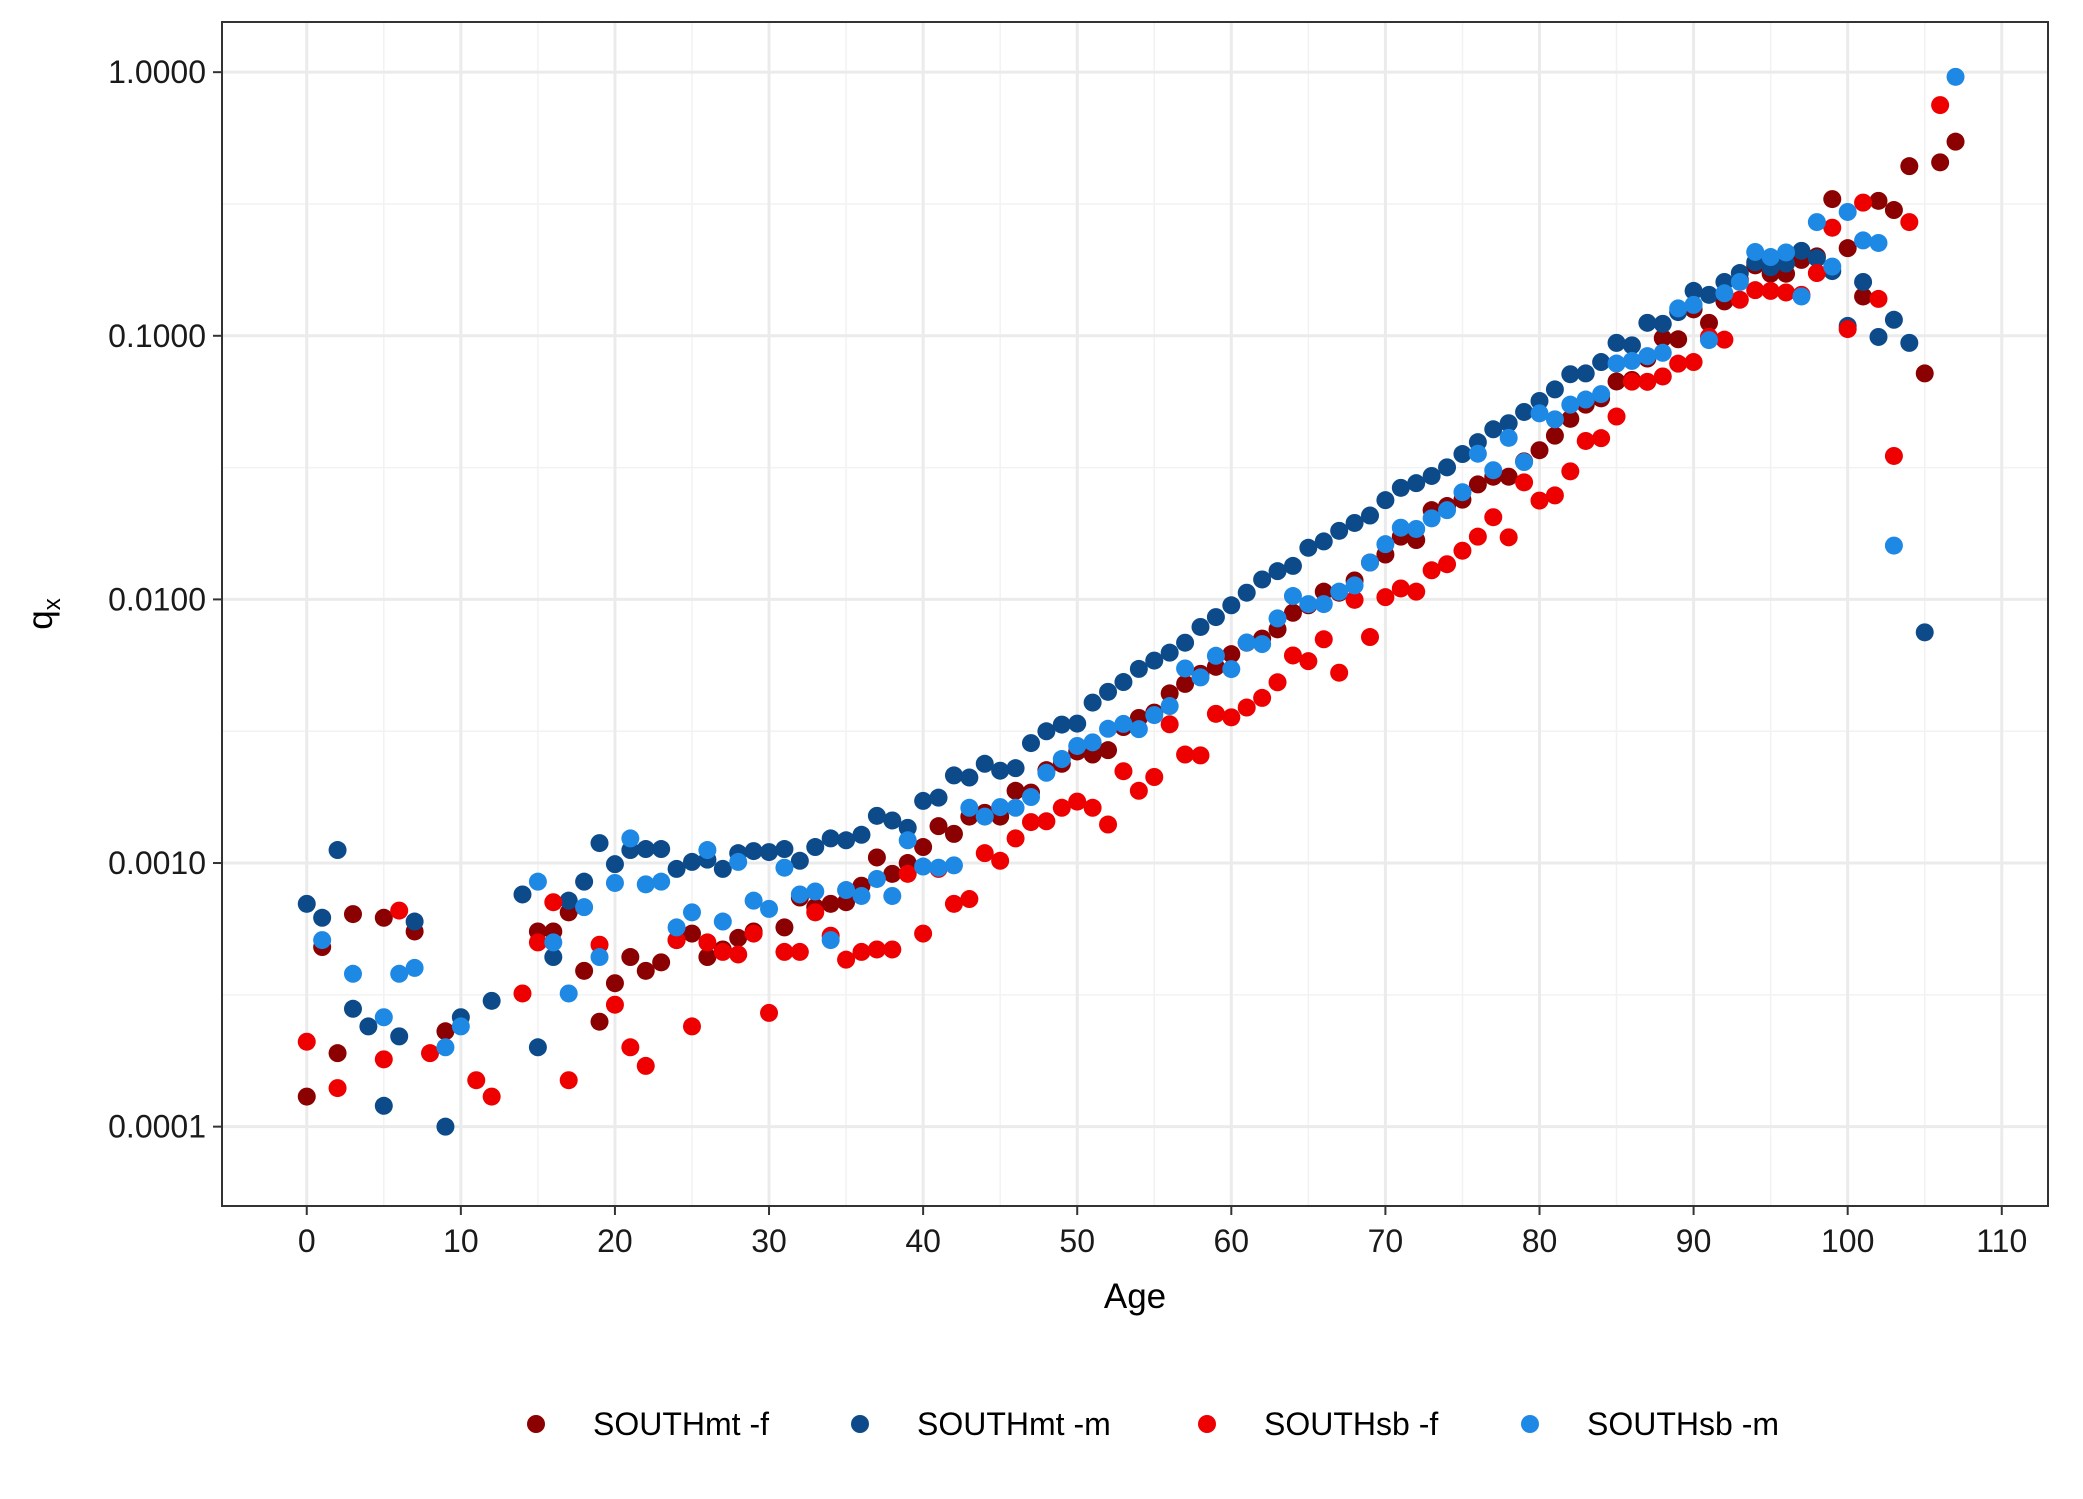 This screenshot has width=2083, height=1499. What do you see at coordinates (1318, 1424) in the screenshot?
I see `legend-item: SOUTHsb -f` at bounding box center [1318, 1424].